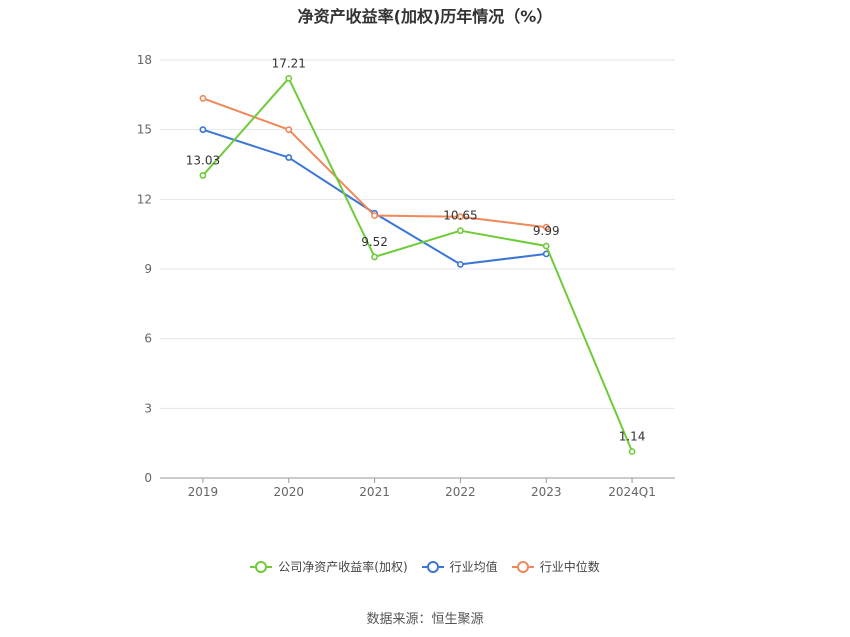 The height and width of the screenshot is (637, 850). What do you see at coordinates (148, 269) in the screenshot?
I see `y-tick-label: 9` at bounding box center [148, 269].